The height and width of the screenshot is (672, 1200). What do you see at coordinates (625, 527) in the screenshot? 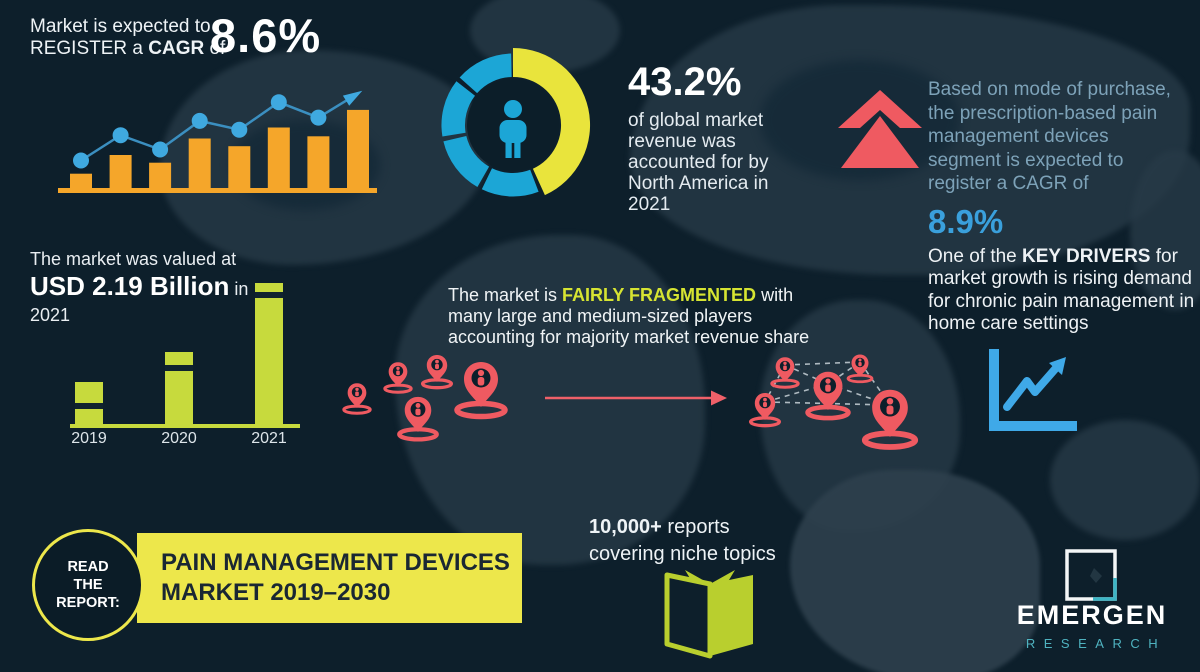
I see `reports-count: 10,000+` at bounding box center [625, 527].